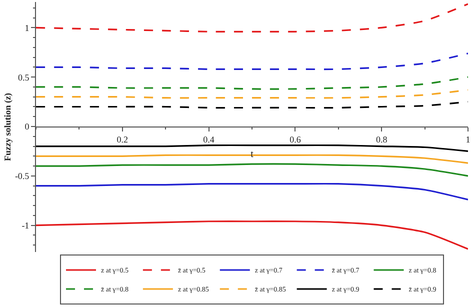 This screenshot has height=307, width=474. I want to click on x-tick-label: 0.8, so click(382, 139).